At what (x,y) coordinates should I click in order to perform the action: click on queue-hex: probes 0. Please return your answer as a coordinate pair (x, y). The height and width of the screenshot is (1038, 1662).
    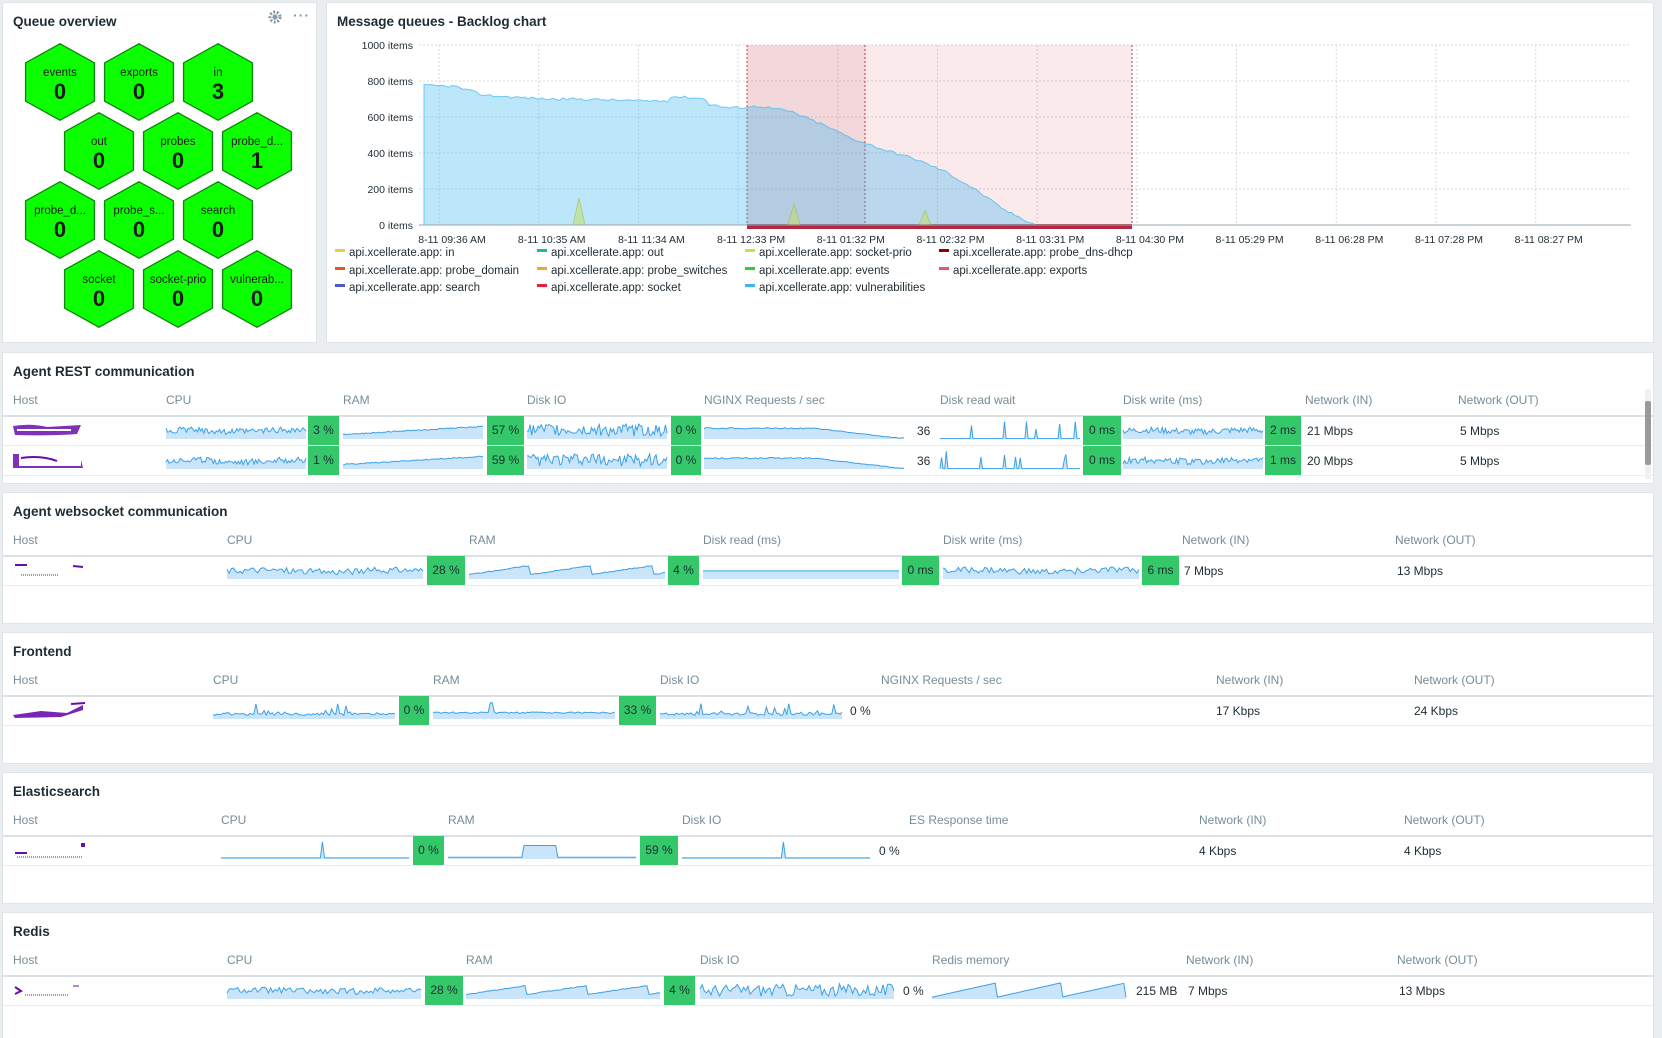
    Looking at the image, I should click on (178, 151).